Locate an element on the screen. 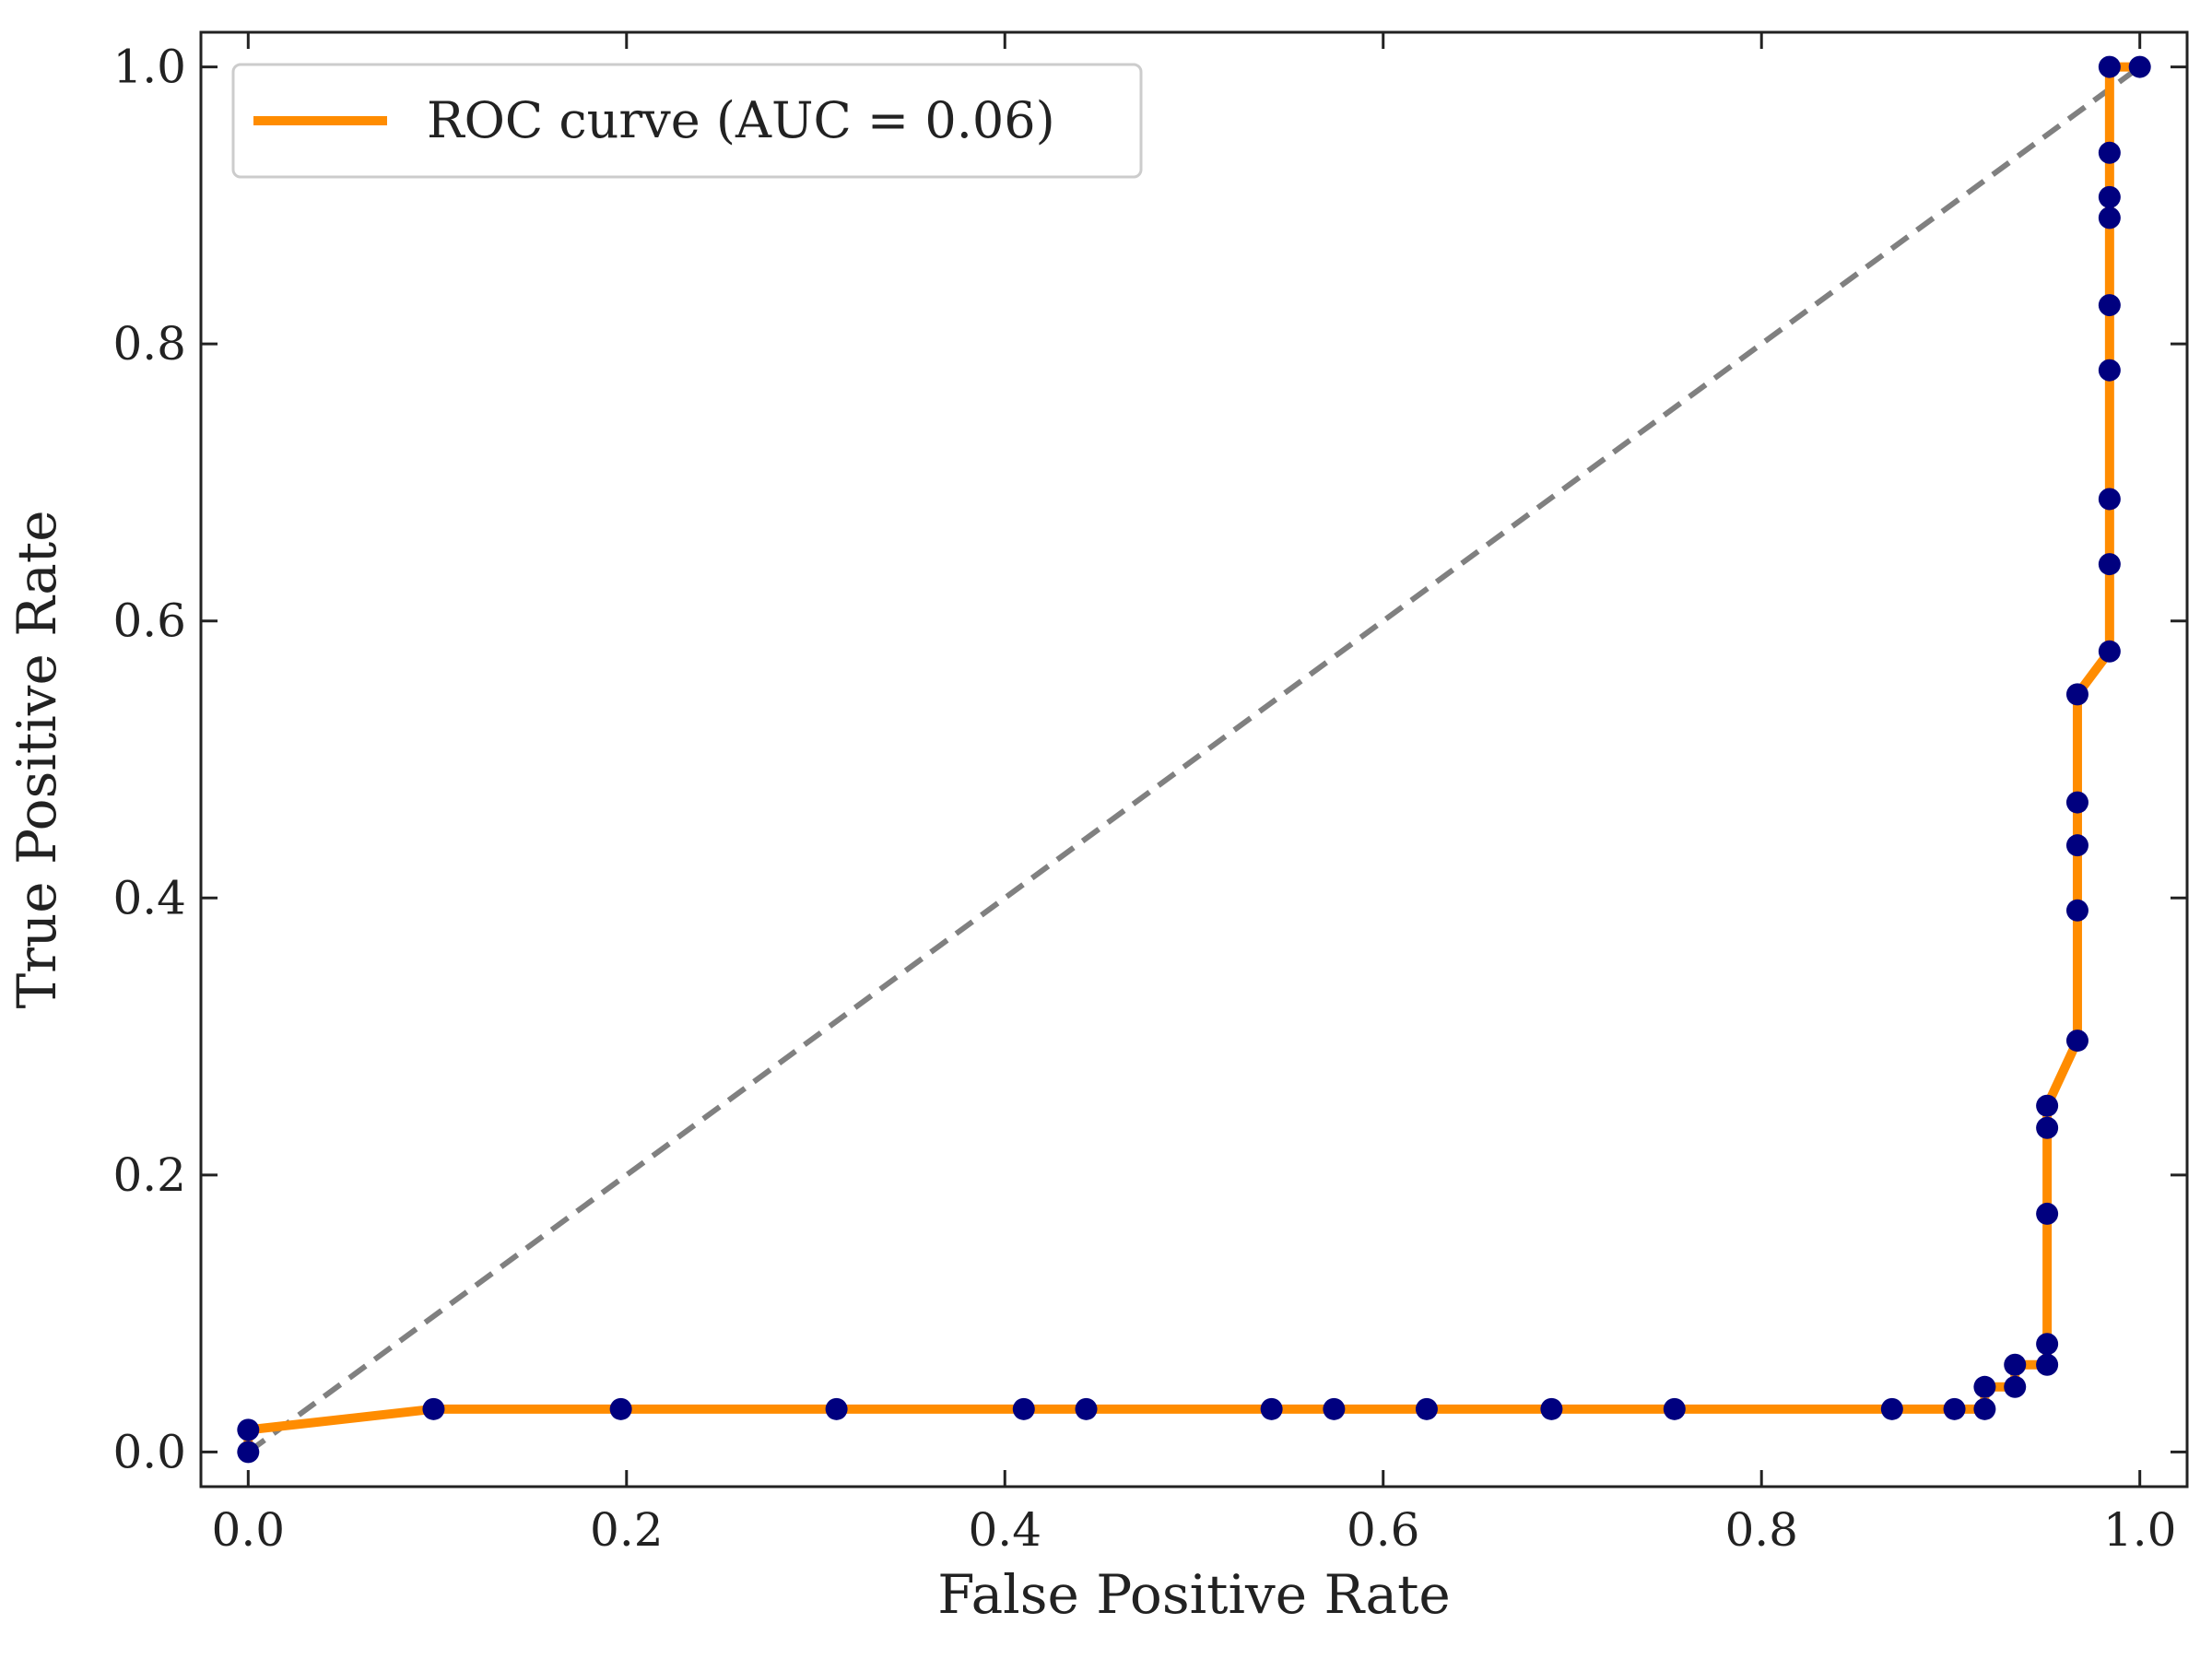 The width and height of the screenshot is (2212, 1659). x-tick-label: 1.0 is located at coordinates (2140, 1530).